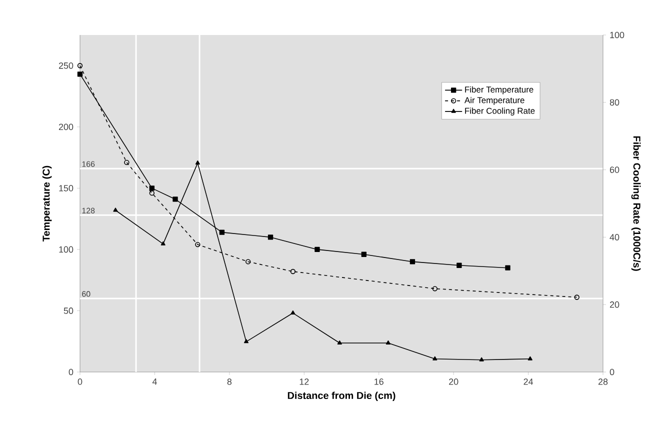 This screenshot has width=657, height=447. I want to click on legend-label: Fiber Temperature, so click(499, 90).